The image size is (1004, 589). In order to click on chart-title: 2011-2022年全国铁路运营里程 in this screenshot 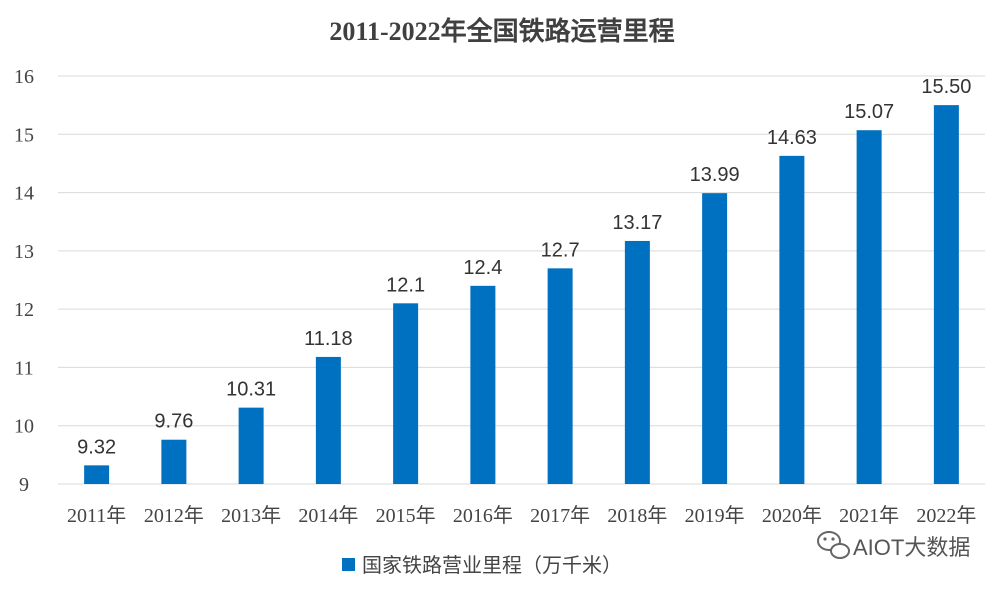, I will do `click(501, 31)`.